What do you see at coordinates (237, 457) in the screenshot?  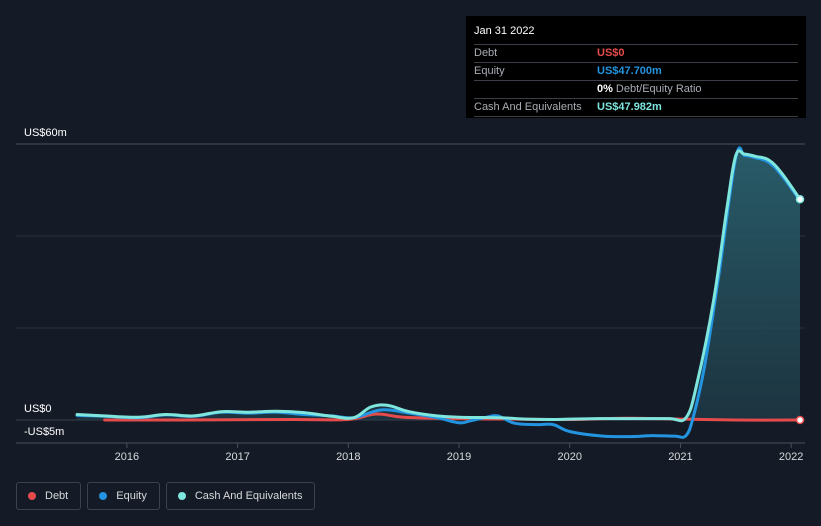 I see `x-tick-label: 2017` at bounding box center [237, 457].